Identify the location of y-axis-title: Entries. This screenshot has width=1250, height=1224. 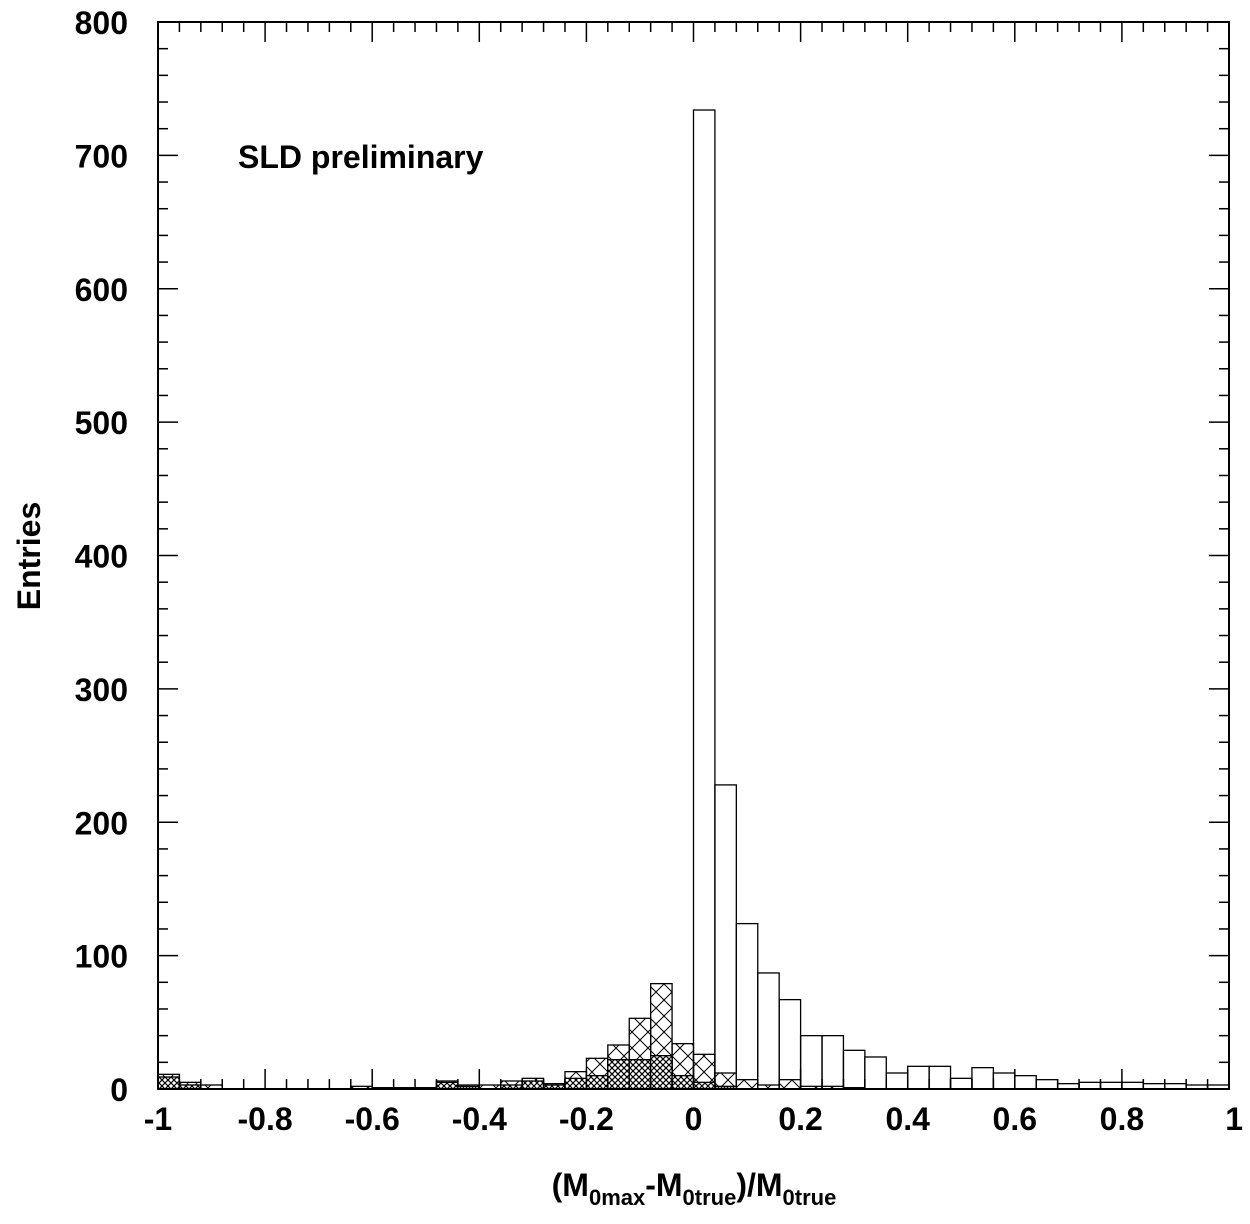
(29, 556).